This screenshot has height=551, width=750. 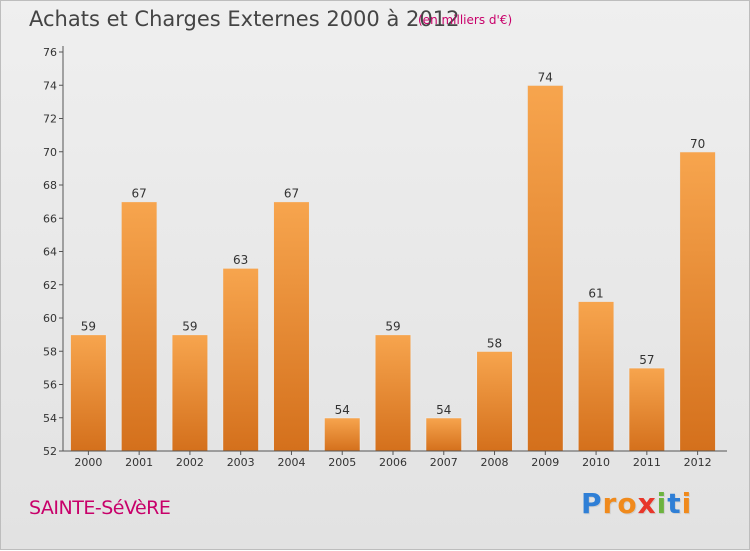 What do you see at coordinates (50, 451) in the screenshot?
I see `y-tick-label: 52` at bounding box center [50, 451].